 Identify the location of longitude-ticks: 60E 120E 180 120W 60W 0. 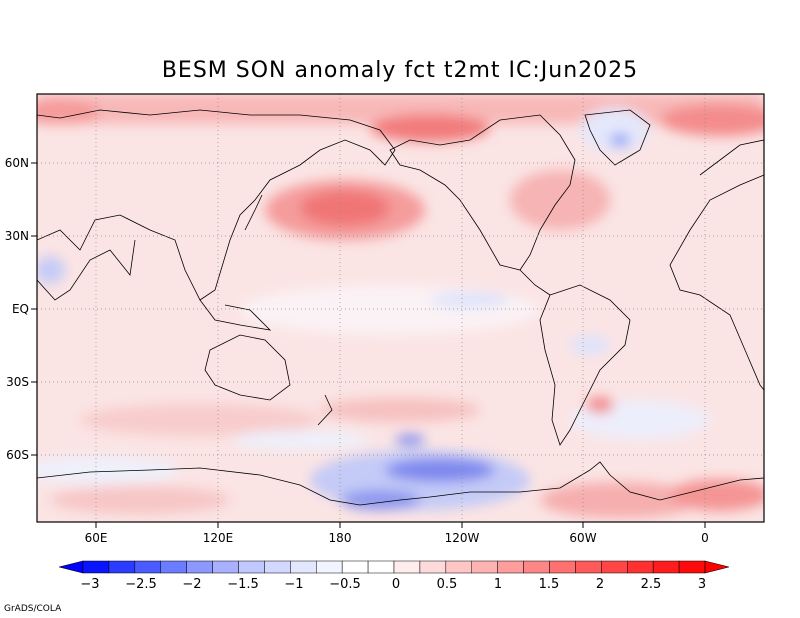
(397, 533).